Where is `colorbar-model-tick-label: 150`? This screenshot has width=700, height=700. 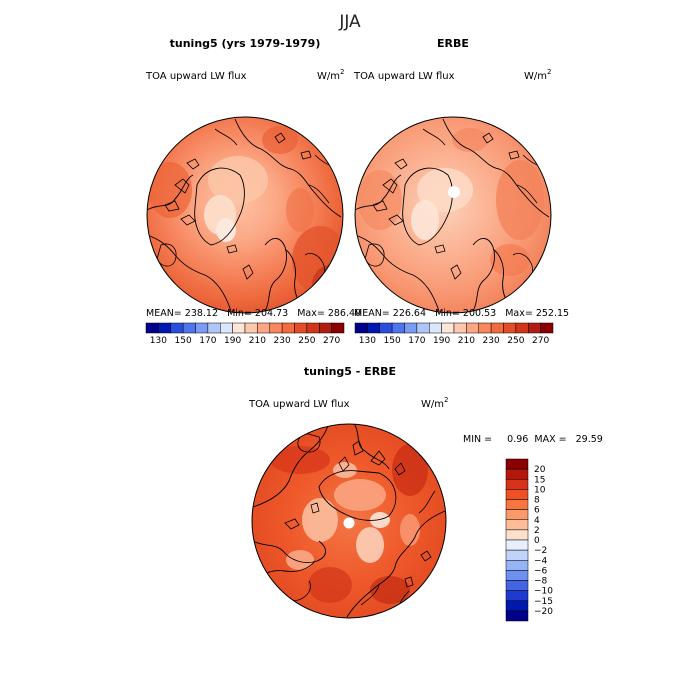 colorbar-model-tick-label: 150 is located at coordinates (183, 341).